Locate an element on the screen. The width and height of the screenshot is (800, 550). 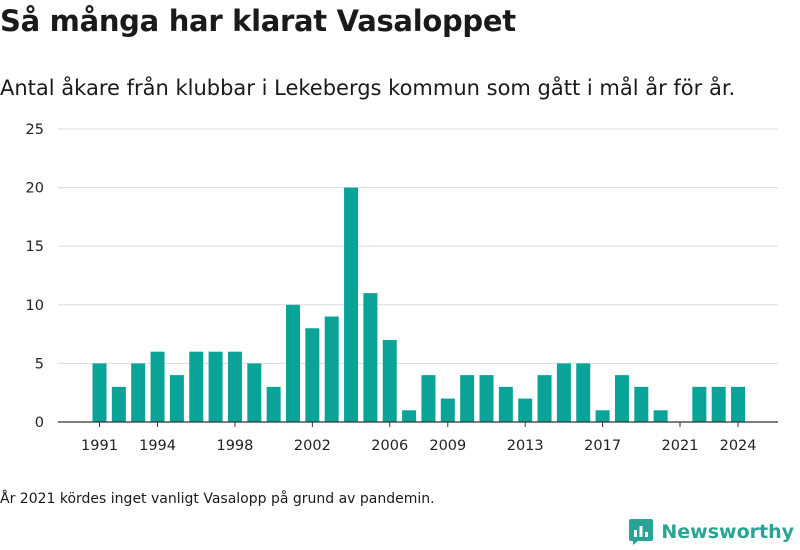
bar-2015 is located at coordinates (563, 392).